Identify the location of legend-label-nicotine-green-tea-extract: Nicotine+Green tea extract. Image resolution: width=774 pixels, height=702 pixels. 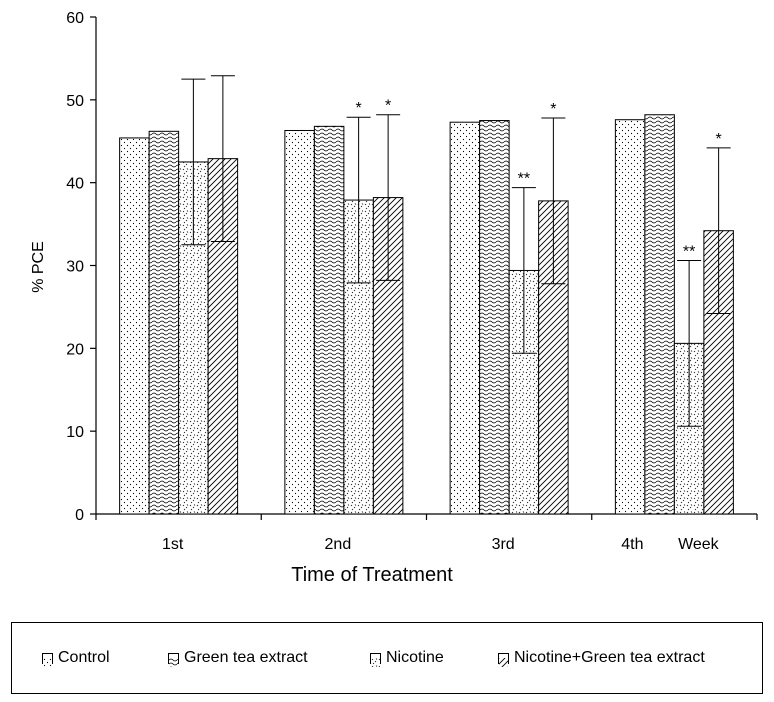
(609, 657).